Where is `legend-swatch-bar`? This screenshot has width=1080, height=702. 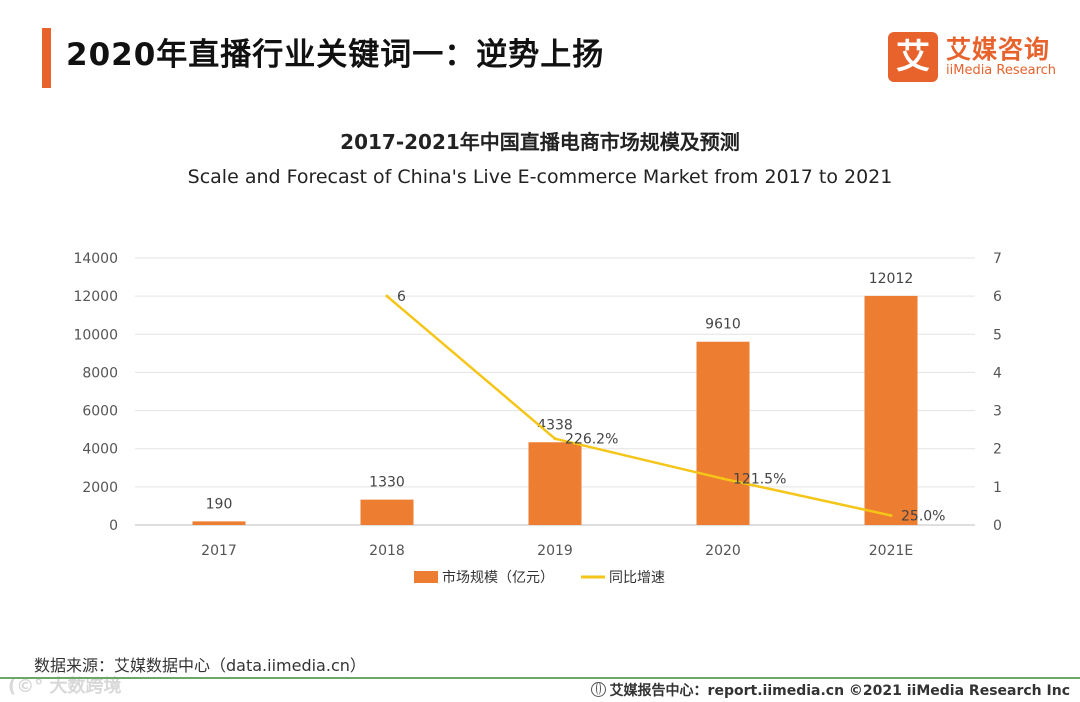
legend-swatch-bar is located at coordinates (426, 577).